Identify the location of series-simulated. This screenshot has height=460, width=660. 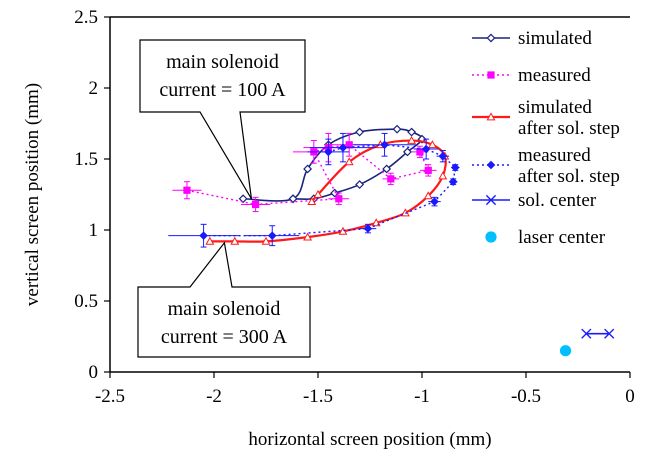
(332, 164).